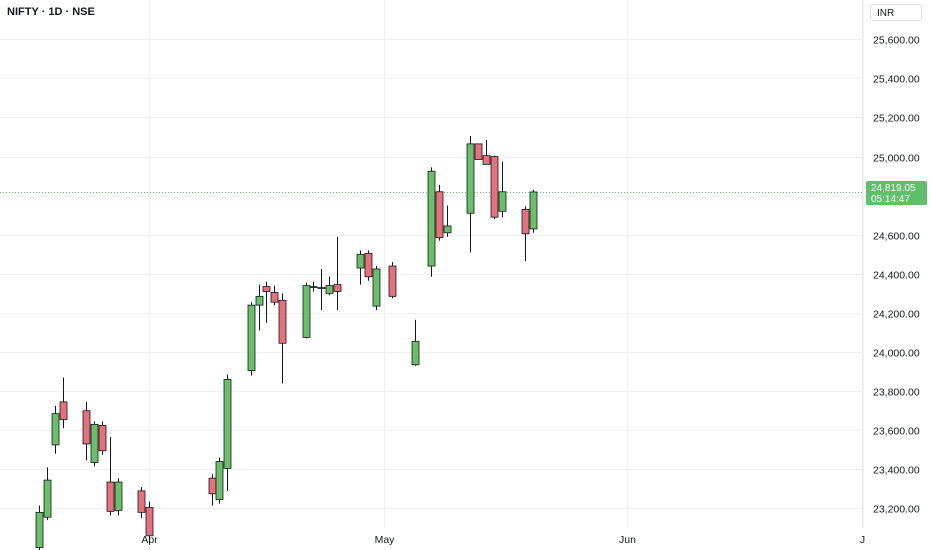 This screenshot has width=932, height=550. I want to click on last-price-tag: 24,819.05 05:14:47, so click(896, 193).